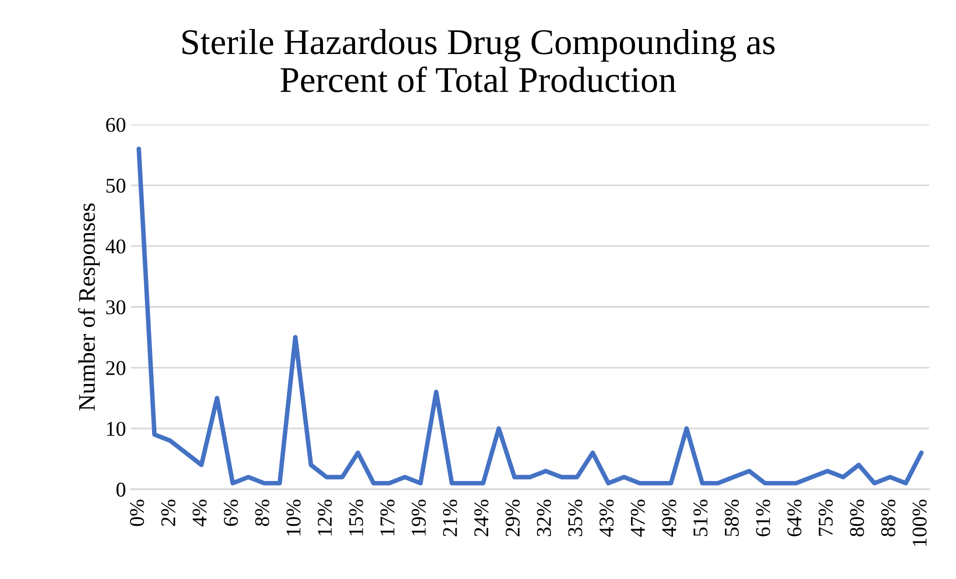 The image size is (956, 579). What do you see at coordinates (513, 518) in the screenshot?
I see `x-tick-label: 29%` at bounding box center [513, 518].